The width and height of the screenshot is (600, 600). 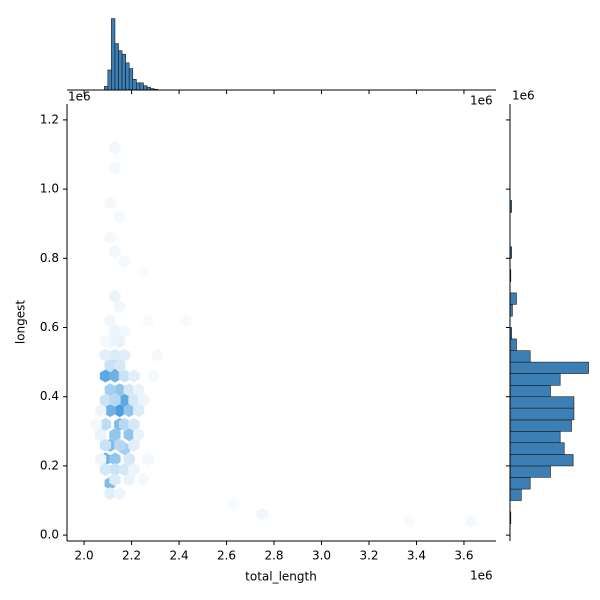 I want to click on y-offset-text: 1e6, so click(x=79, y=97).